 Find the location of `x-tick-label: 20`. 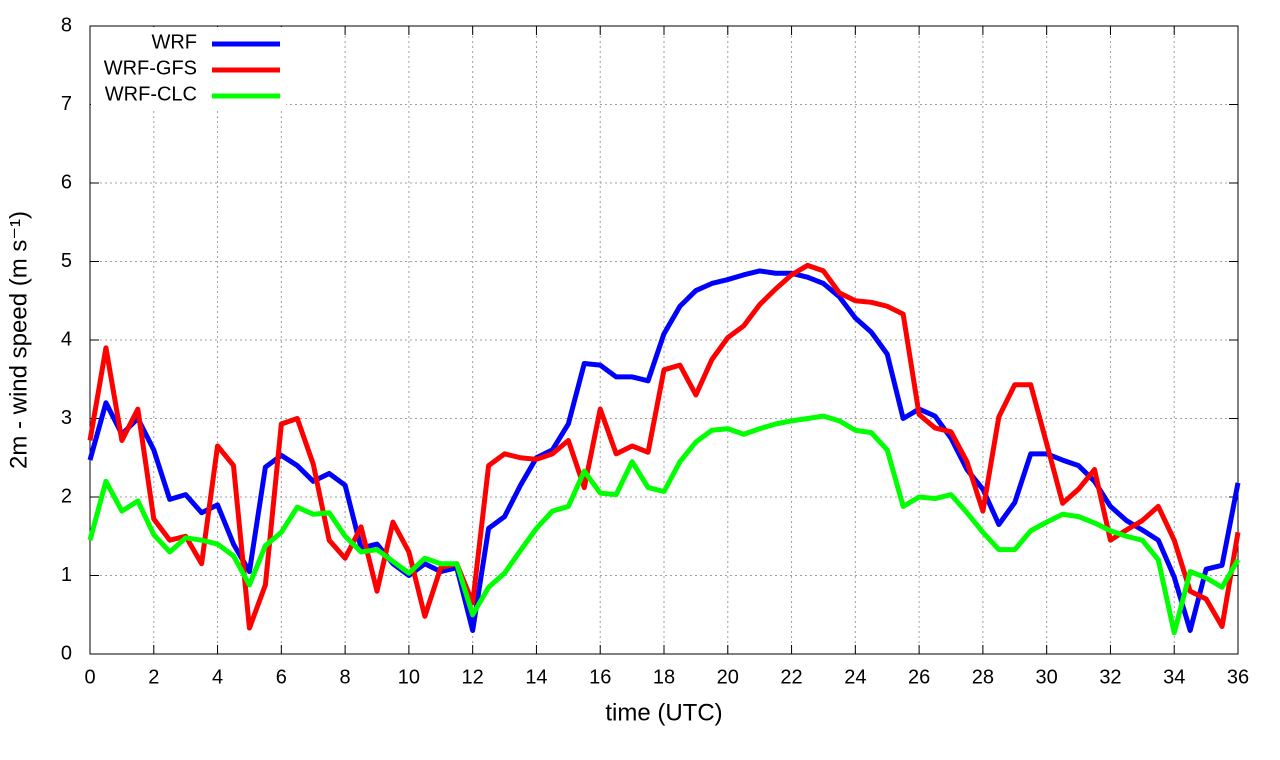

x-tick-label: 20 is located at coordinates (728, 677).